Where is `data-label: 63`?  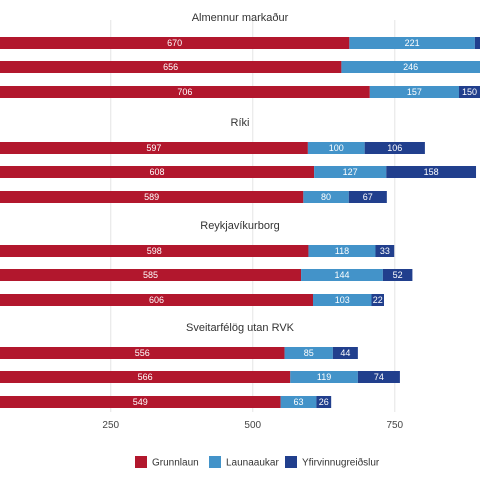 data-label: 63 is located at coordinates (299, 402).